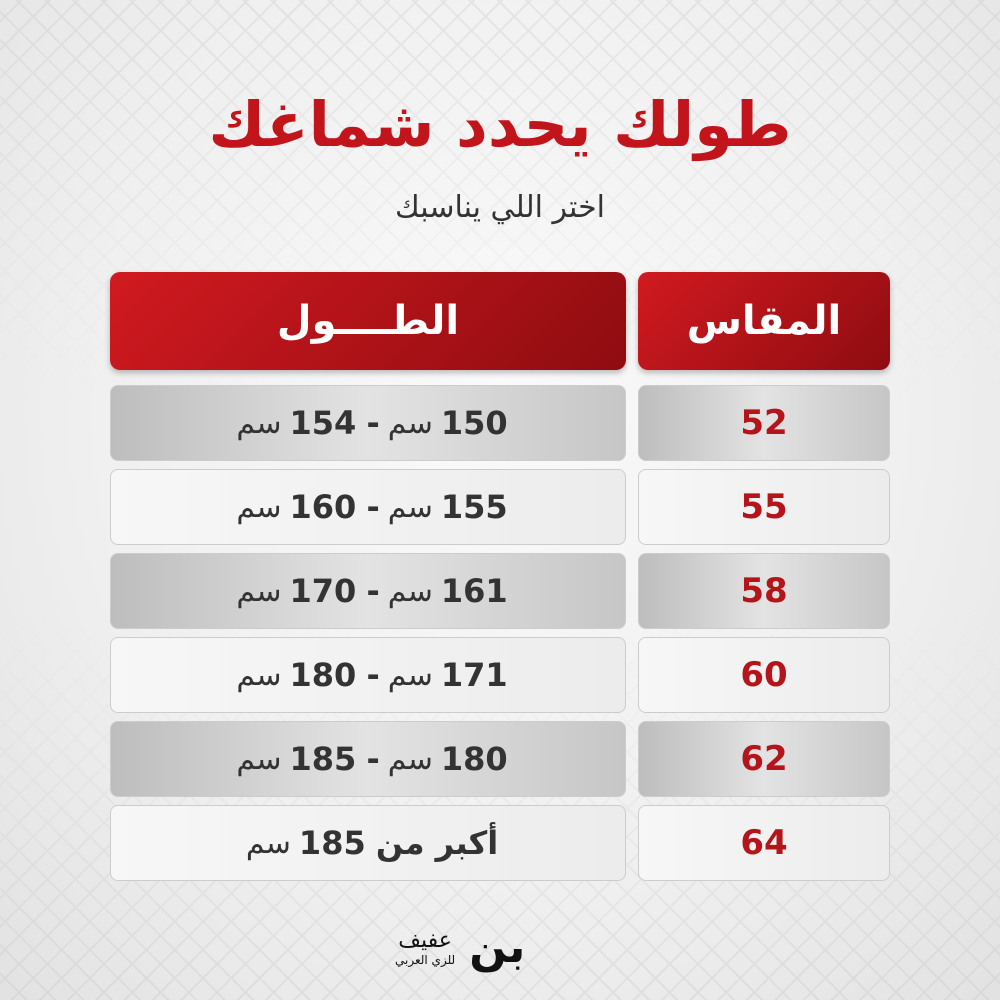 This screenshot has width=1000, height=1000. What do you see at coordinates (323, 759) in the screenshot?
I see `range-to: 185` at bounding box center [323, 759].